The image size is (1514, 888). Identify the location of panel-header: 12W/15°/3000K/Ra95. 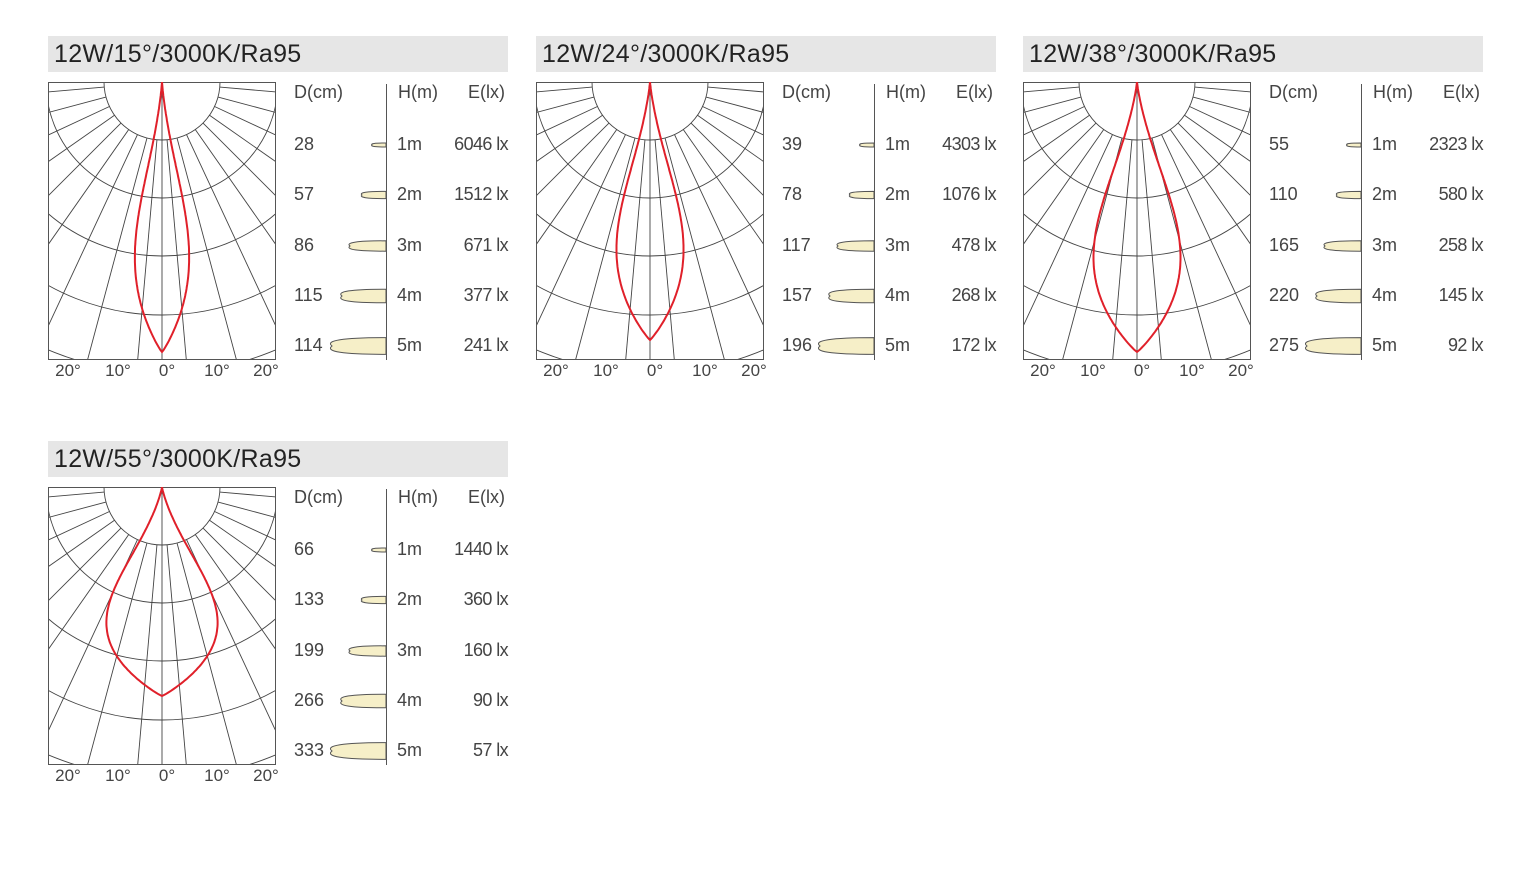
(278, 54).